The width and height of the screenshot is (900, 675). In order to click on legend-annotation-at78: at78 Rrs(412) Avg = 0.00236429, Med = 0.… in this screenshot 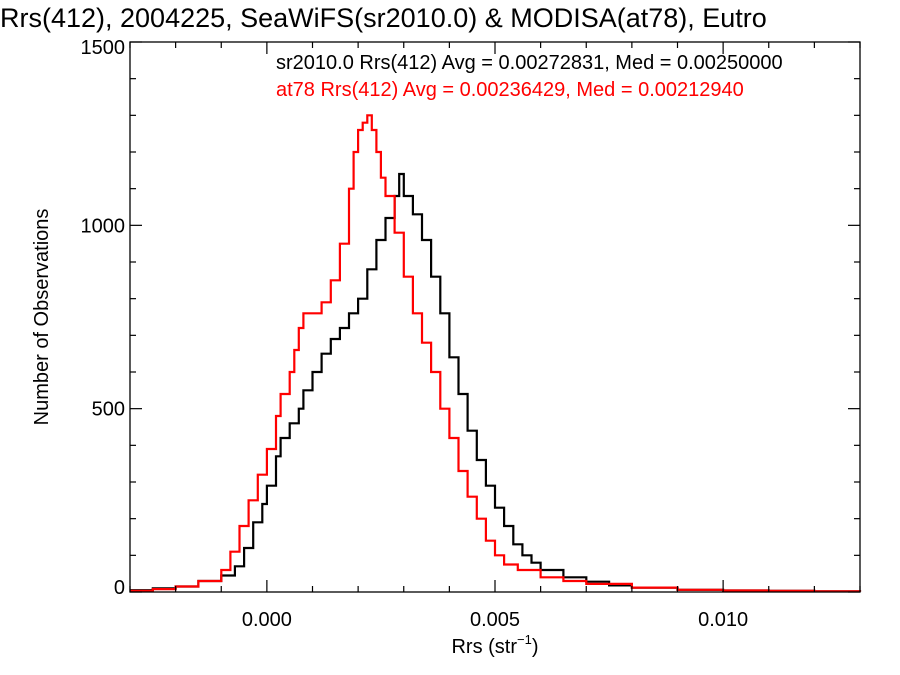, I will do `click(510, 90)`.